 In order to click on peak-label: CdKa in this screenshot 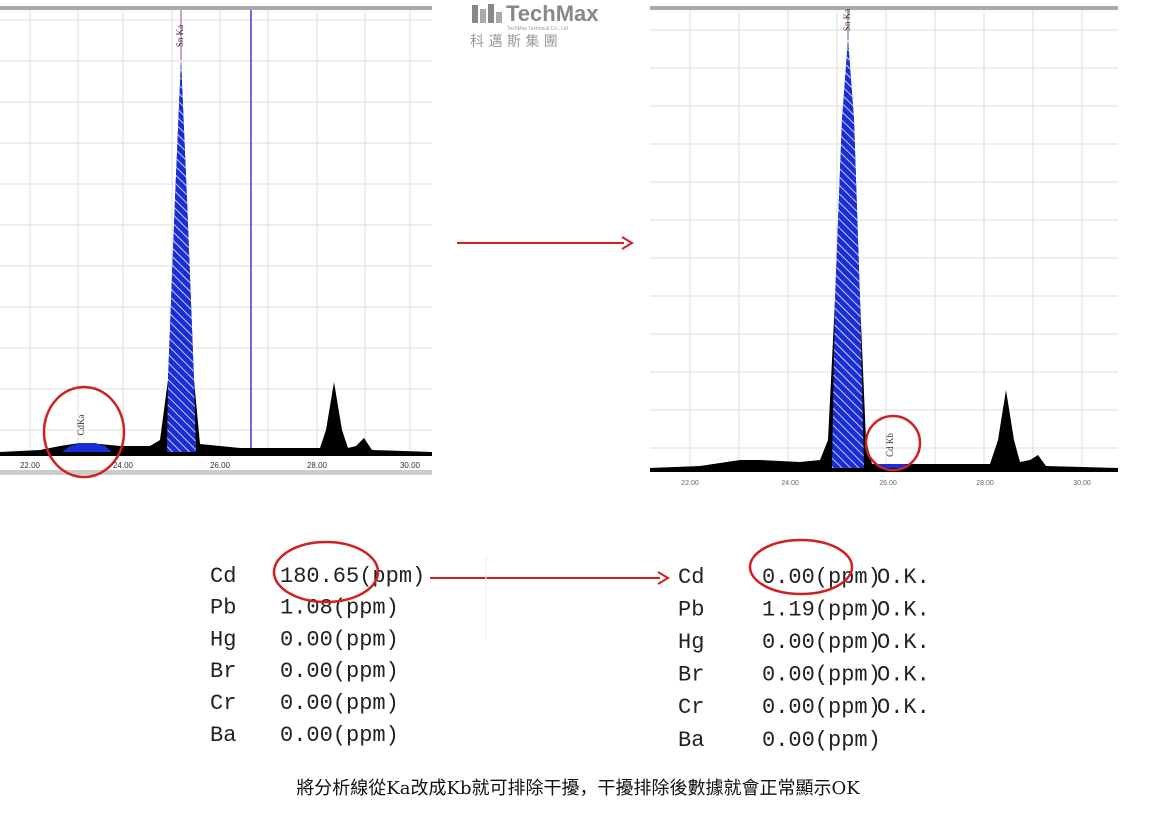, I will do `click(81, 424)`.